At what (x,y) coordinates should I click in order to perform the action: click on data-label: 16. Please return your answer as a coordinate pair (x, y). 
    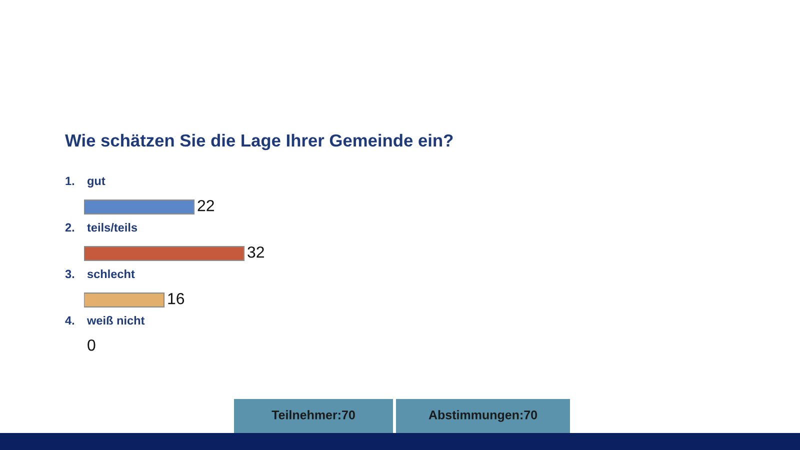
    Looking at the image, I should click on (176, 298).